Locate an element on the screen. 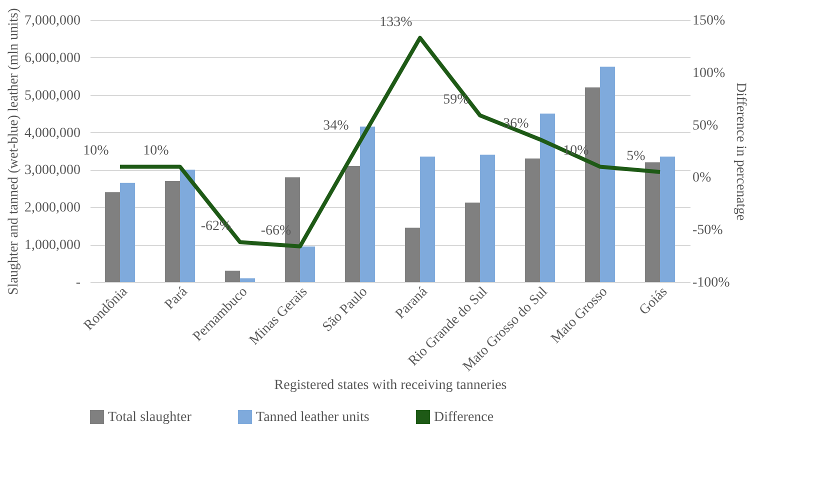  y-tick-label: 2,000,000 is located at coordinates (52, 208).